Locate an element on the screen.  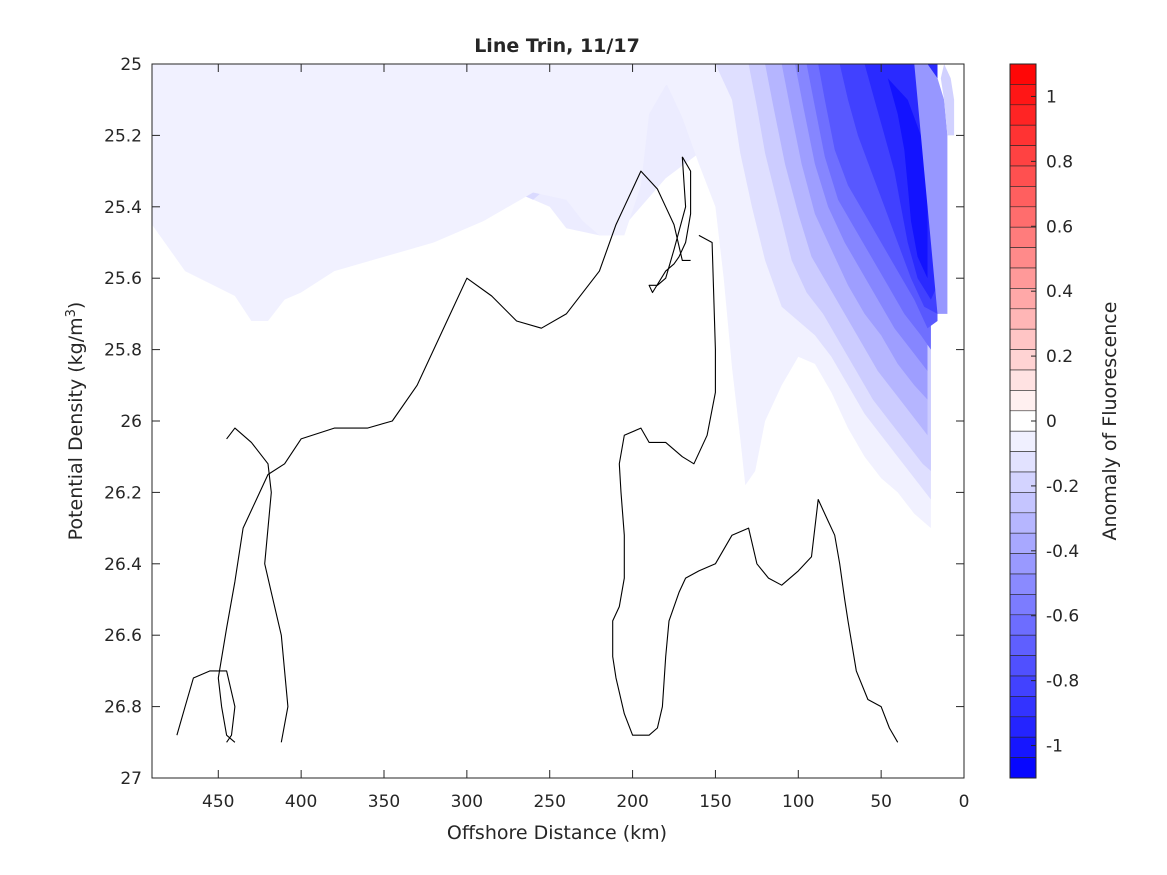
y-tick-label: 25.6 is located at coordinates (123, 279).